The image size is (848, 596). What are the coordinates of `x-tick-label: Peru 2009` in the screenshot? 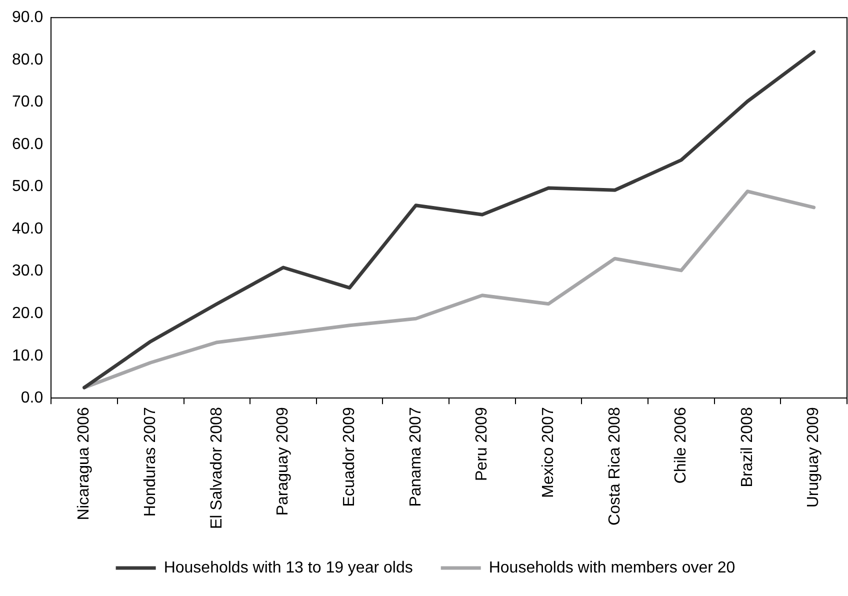 It's located at (482, 444).